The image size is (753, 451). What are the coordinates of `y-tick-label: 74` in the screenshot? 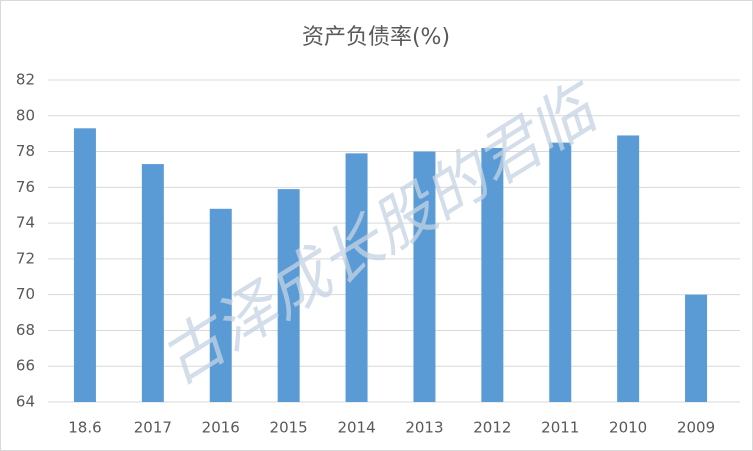 It's located at (25, 223).